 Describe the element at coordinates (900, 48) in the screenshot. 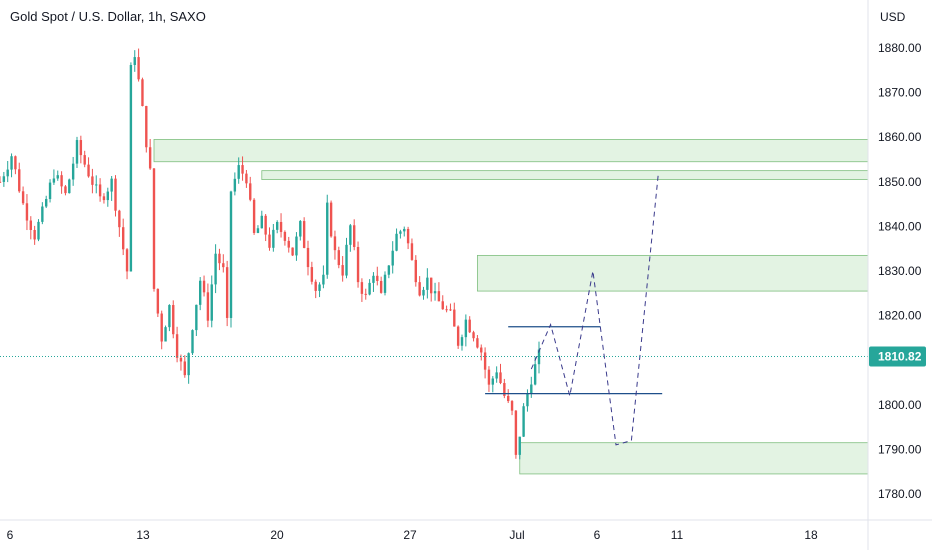

I see `y-tick-label: 1880.00` at that location.